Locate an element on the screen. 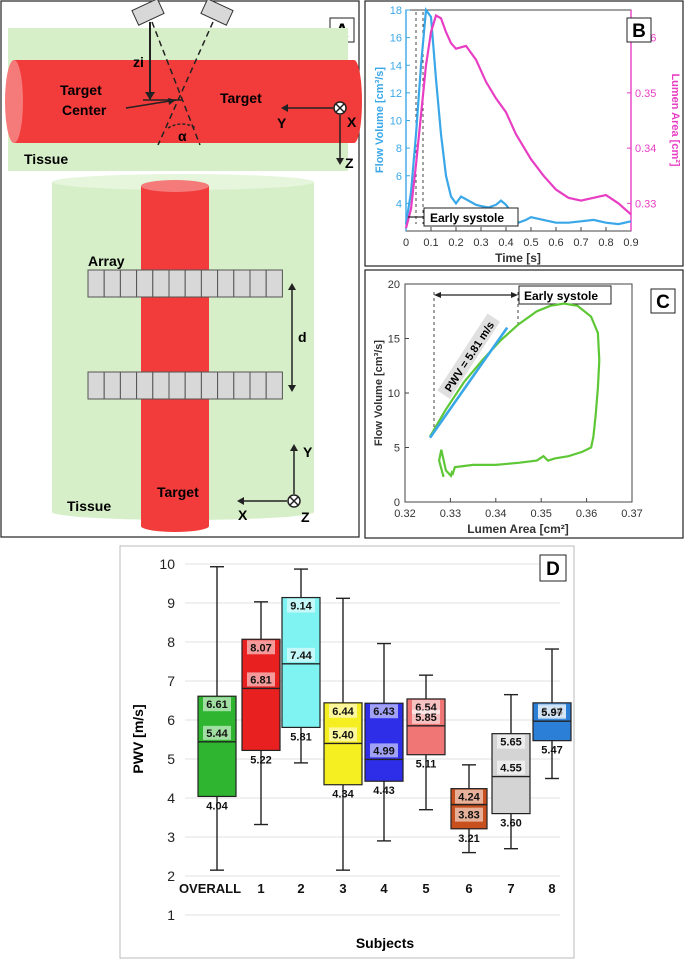  axis-y-label-top: Y is located at coordinates (282, 123).